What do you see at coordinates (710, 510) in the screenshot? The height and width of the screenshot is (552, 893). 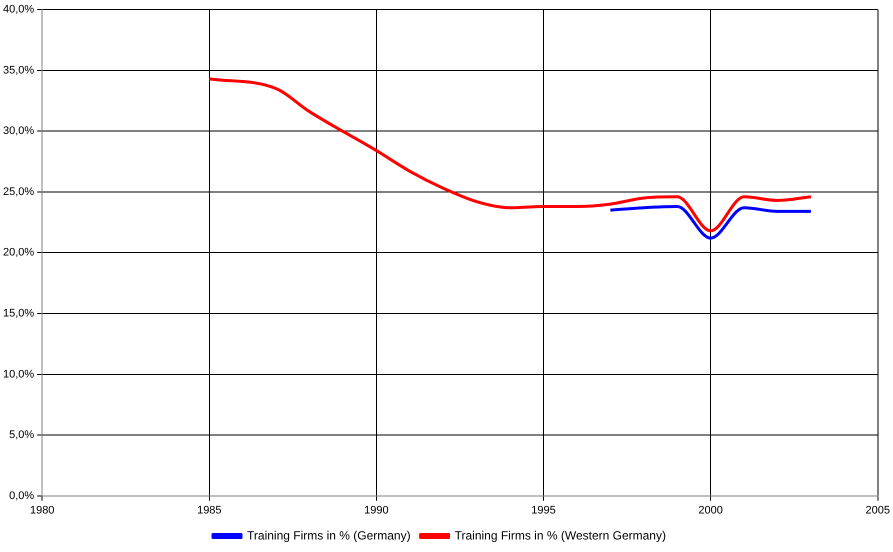 I see `x-tick-label: 2000` at bounding box center [710, 510].